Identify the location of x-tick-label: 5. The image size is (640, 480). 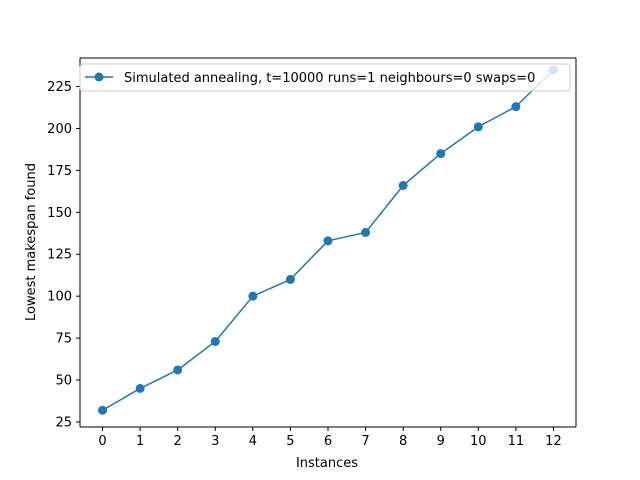
(290, 441).